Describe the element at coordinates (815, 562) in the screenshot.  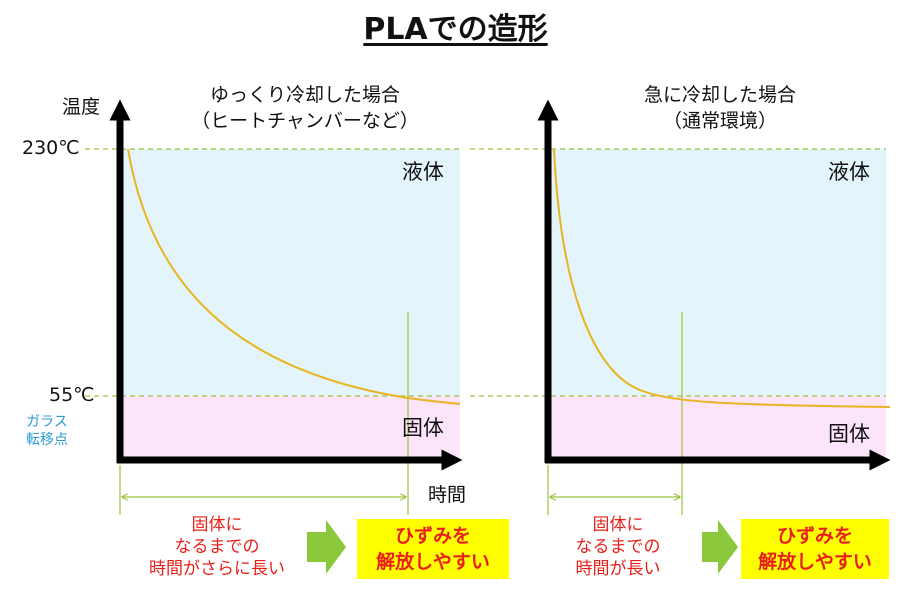
I see `right-result-line2: 解放しやすい` at that location.